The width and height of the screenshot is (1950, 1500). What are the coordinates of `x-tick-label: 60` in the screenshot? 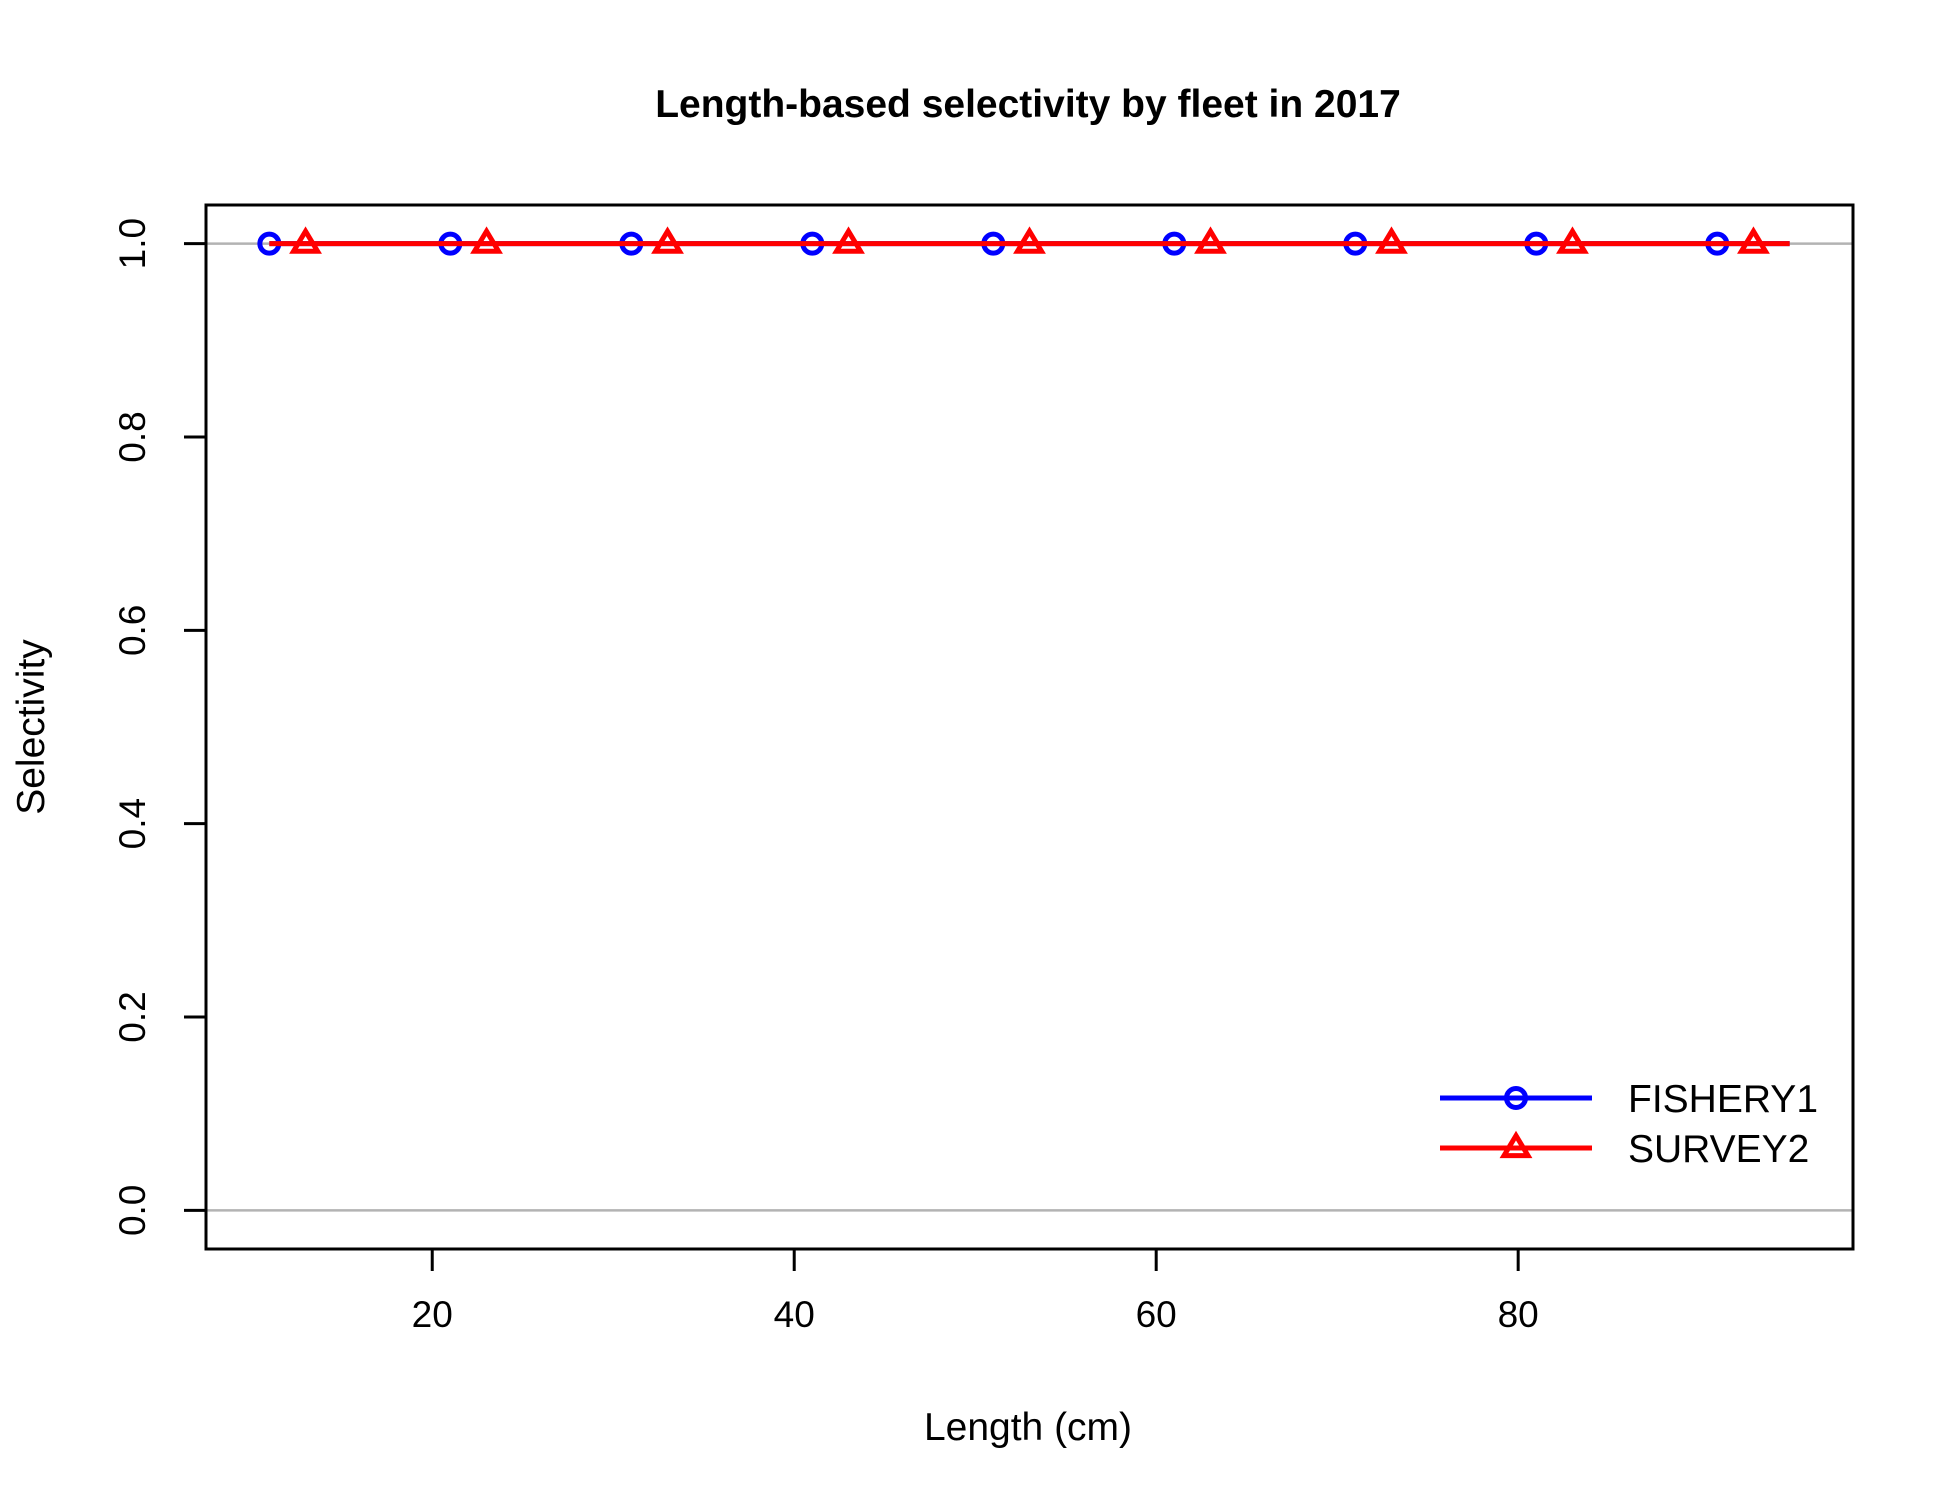 It's located at (1156, 1314).